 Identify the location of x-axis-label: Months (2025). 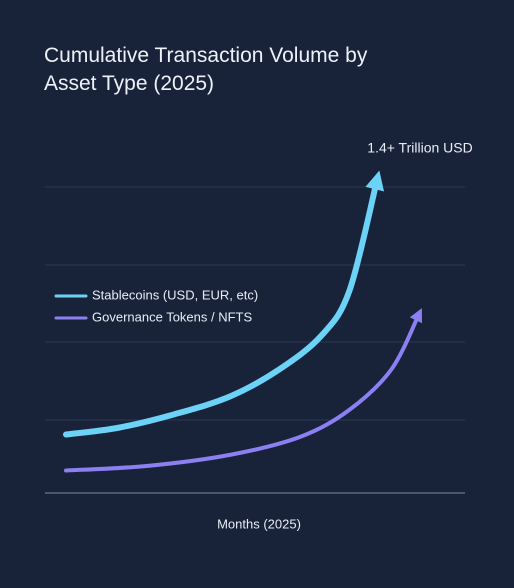
(259, 523).